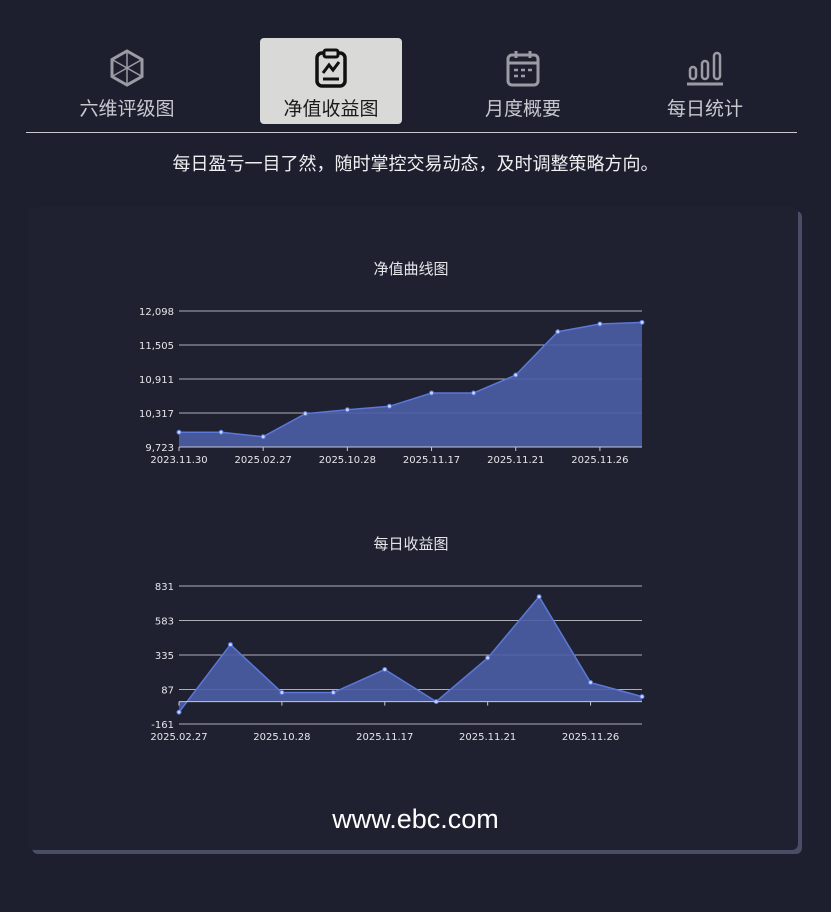  What do you see at coordinates (156, 414) in the screenshot?
I see `y-tick-label: 10,317` at bounding box center [156, 414].